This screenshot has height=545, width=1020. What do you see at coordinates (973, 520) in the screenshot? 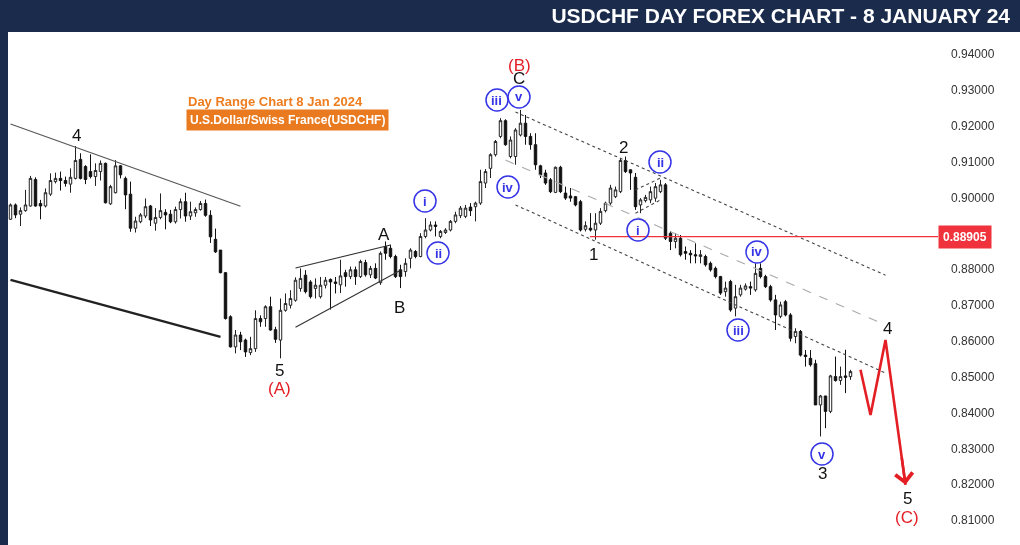
I see `y-tick-label: 0.81000` at bounding box center [973, 520].